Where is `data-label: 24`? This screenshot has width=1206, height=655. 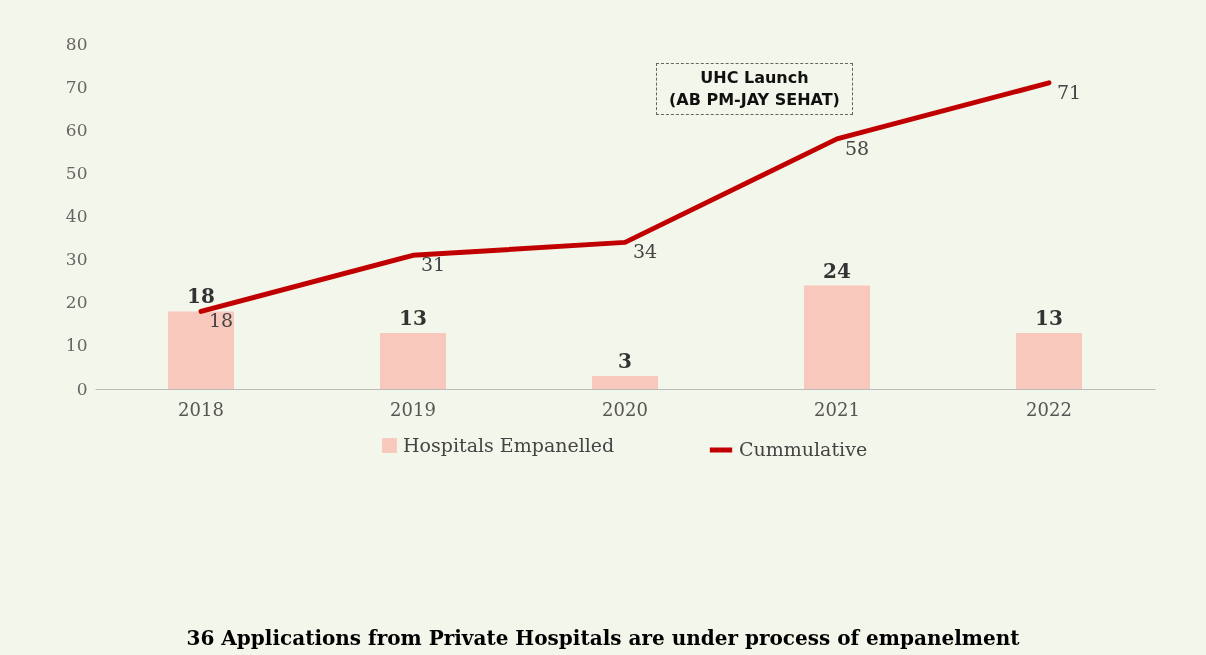 data-label: 24 is located at coordinates (837, 270).